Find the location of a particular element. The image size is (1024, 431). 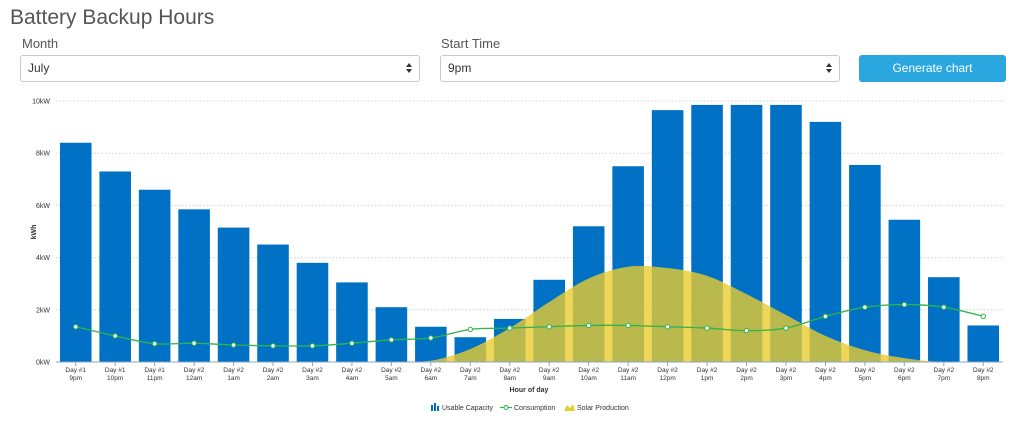

legend-item-usable-capacity: Usable Capacity is located at coordinates (462, 407).